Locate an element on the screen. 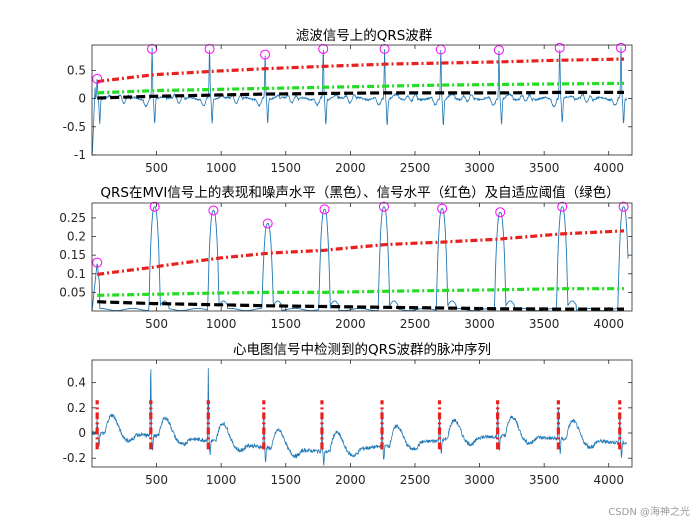  y-tick-label: -0.2 is located at coordinates (74, 458).